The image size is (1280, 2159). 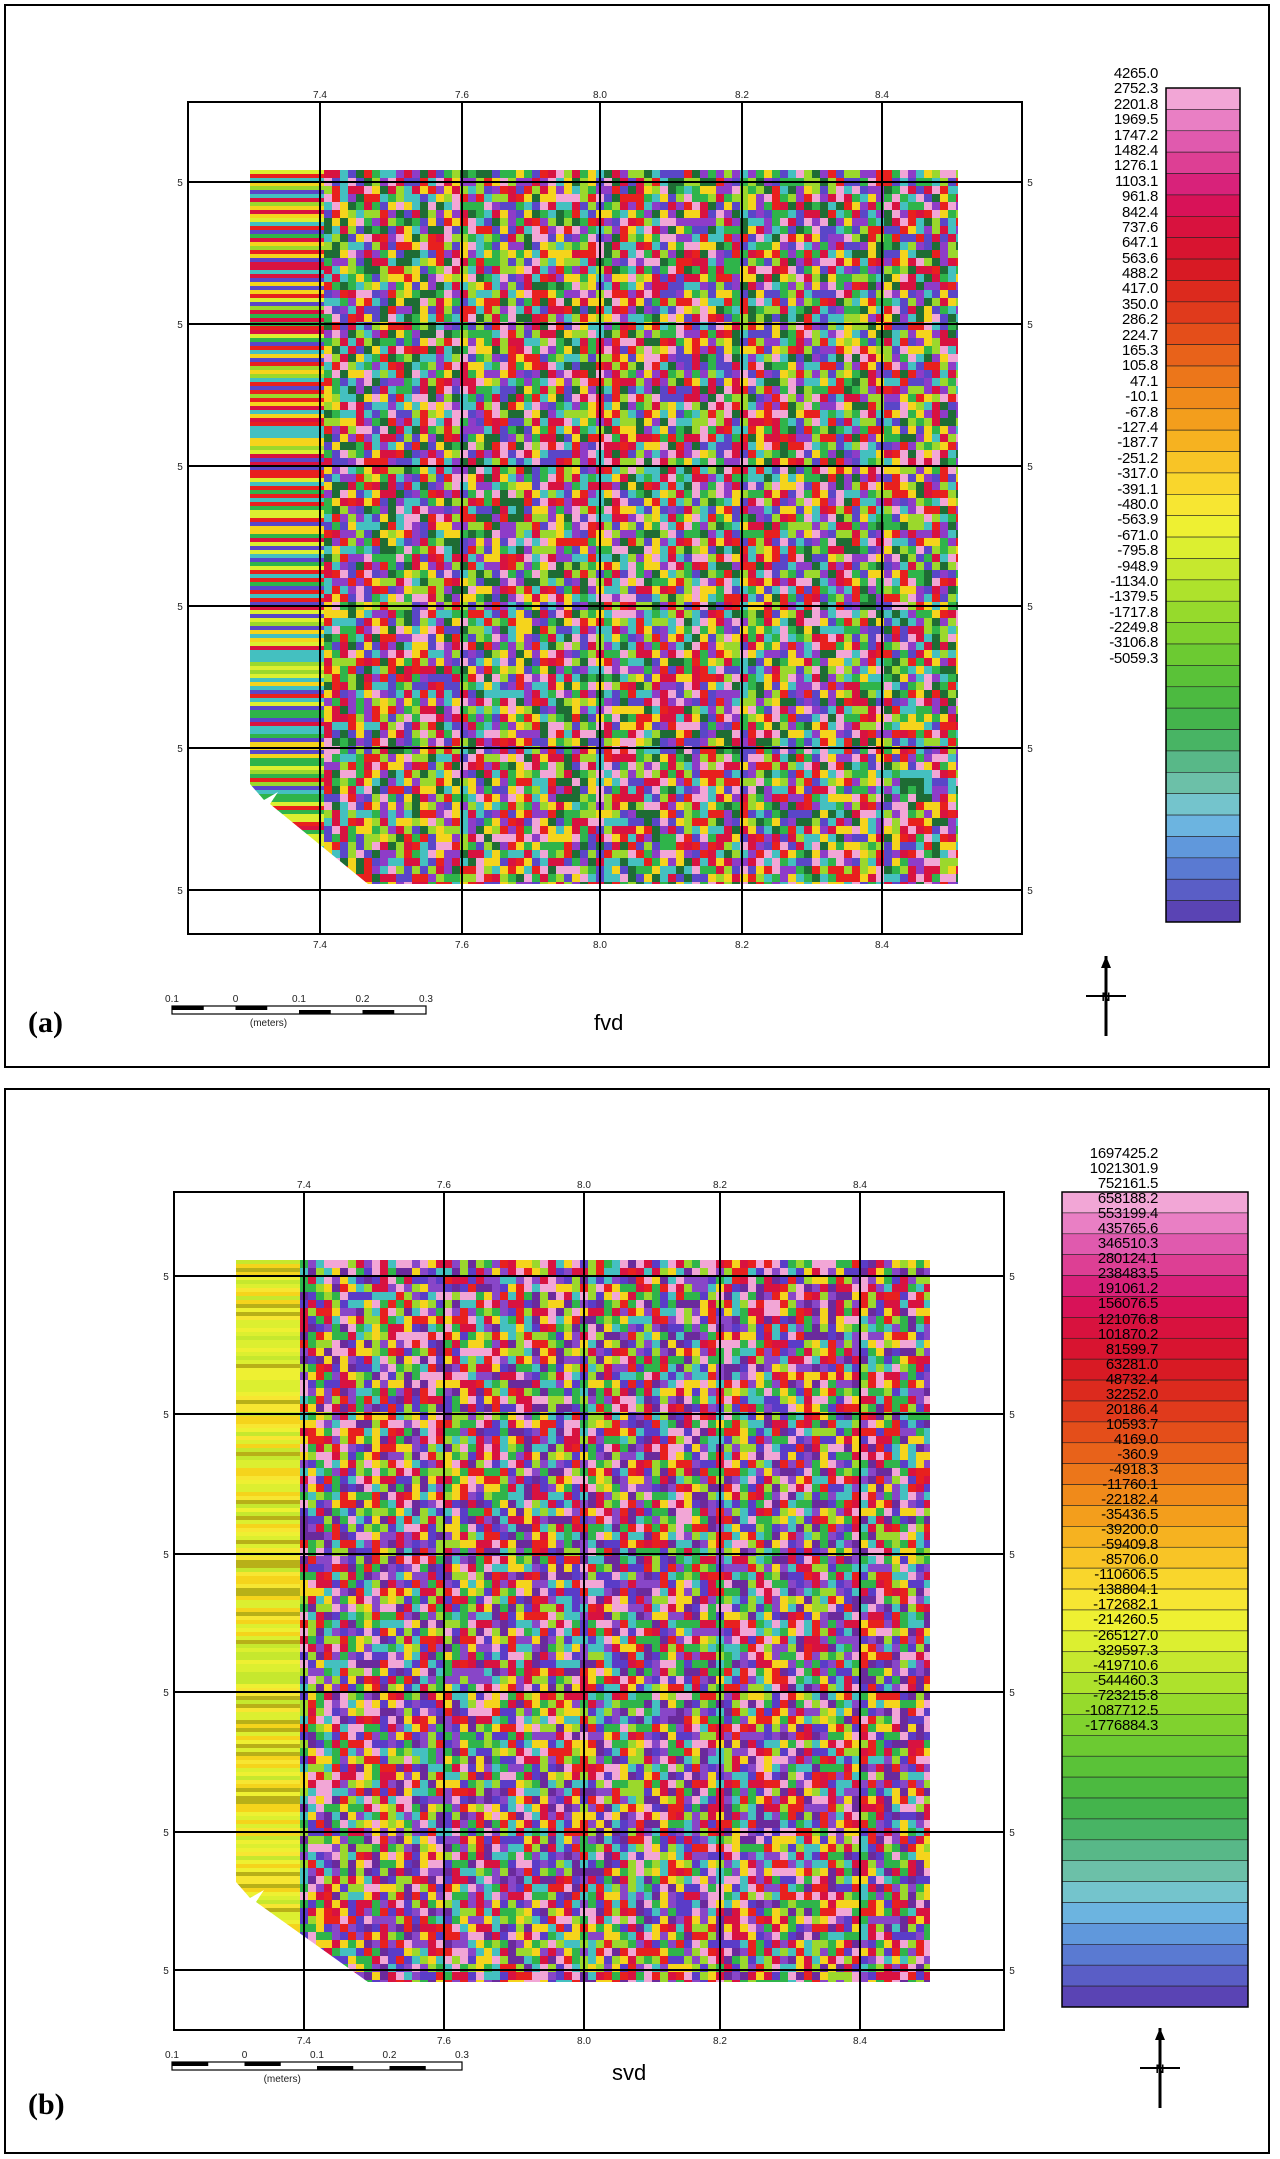 I want to click on colorbar-label: -265127.0, so click(x=1125, y=1635).